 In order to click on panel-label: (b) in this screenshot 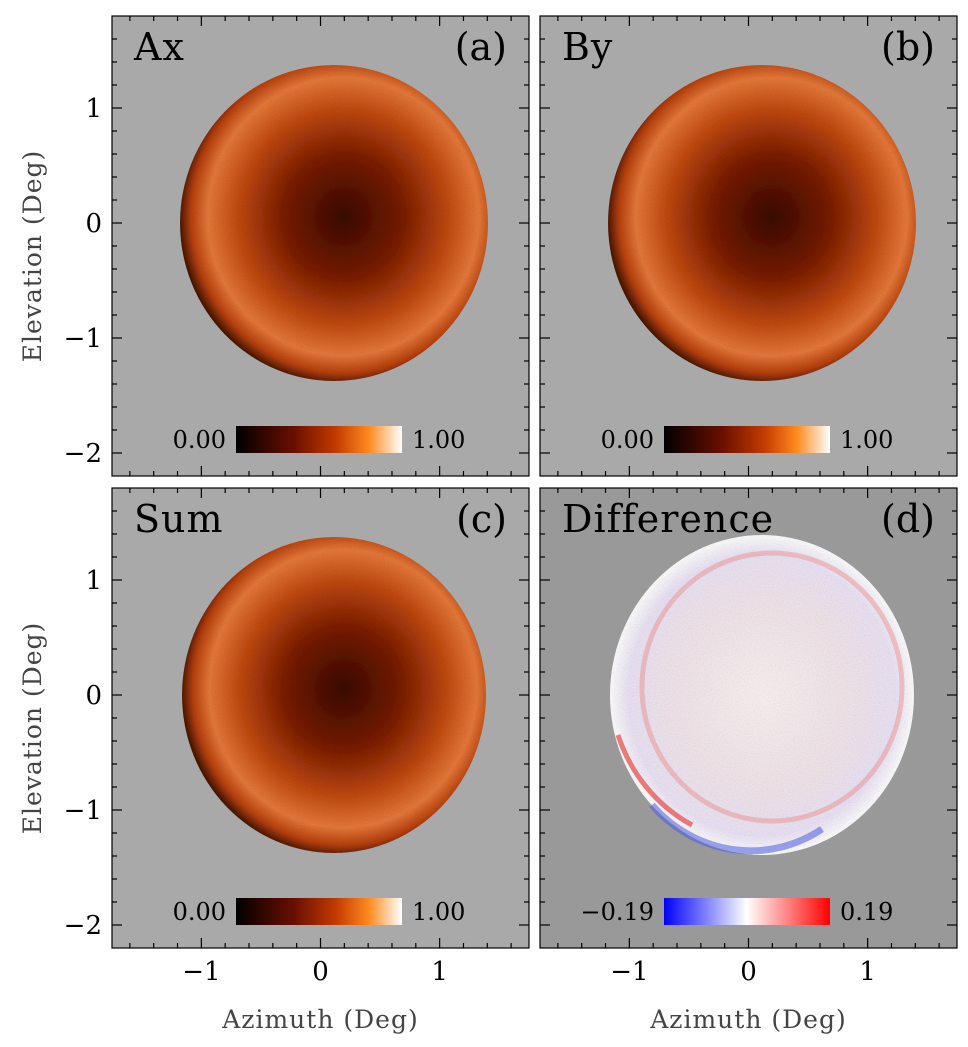, I will do `click(908, 47)`.